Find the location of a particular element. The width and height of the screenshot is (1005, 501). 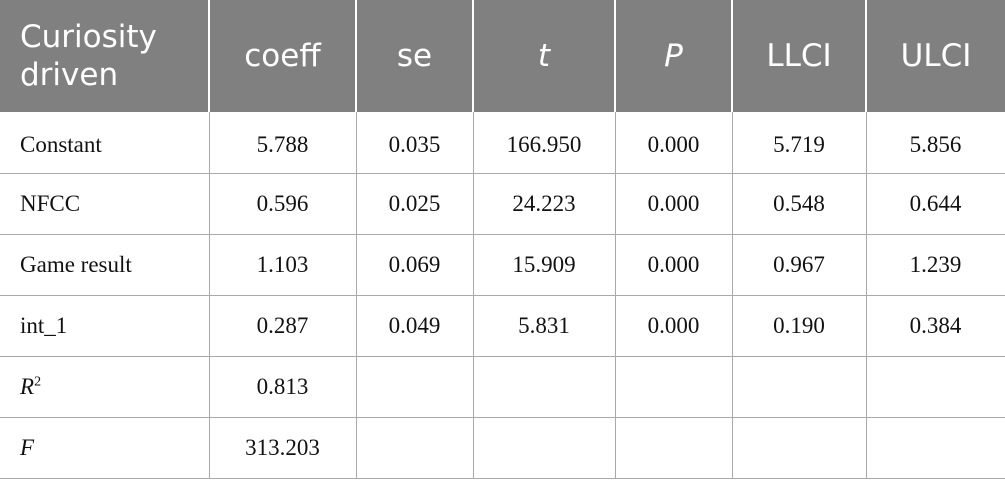

cell-se: 0.069 is located at coordinates (414, 265).